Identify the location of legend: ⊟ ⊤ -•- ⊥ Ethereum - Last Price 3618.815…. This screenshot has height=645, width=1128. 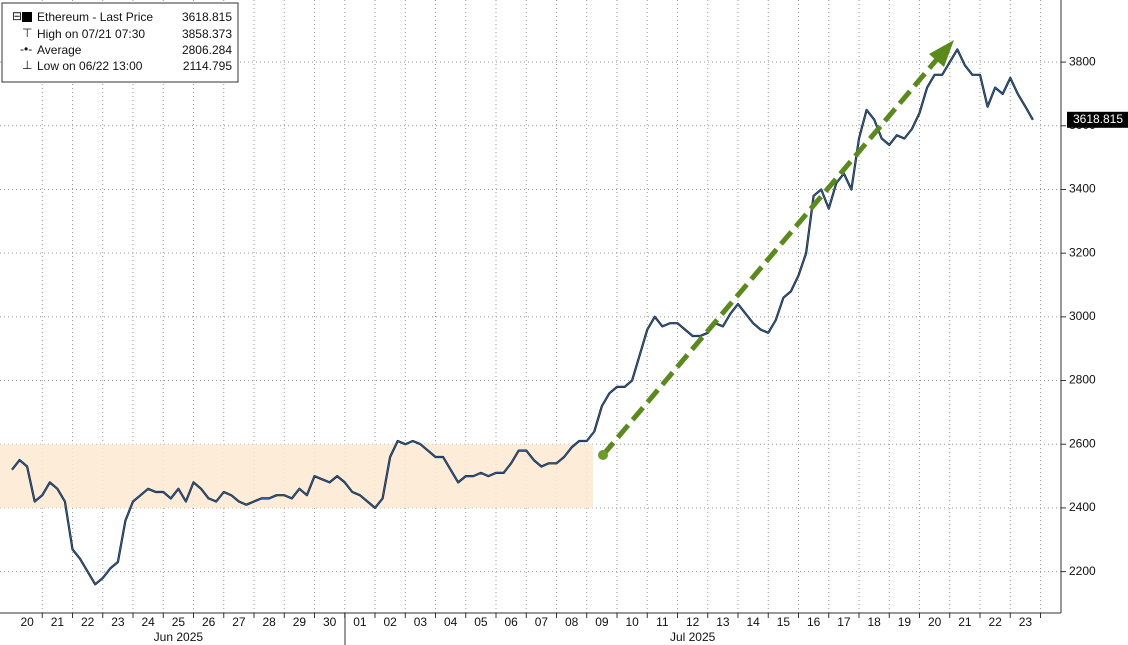
(120, 42).